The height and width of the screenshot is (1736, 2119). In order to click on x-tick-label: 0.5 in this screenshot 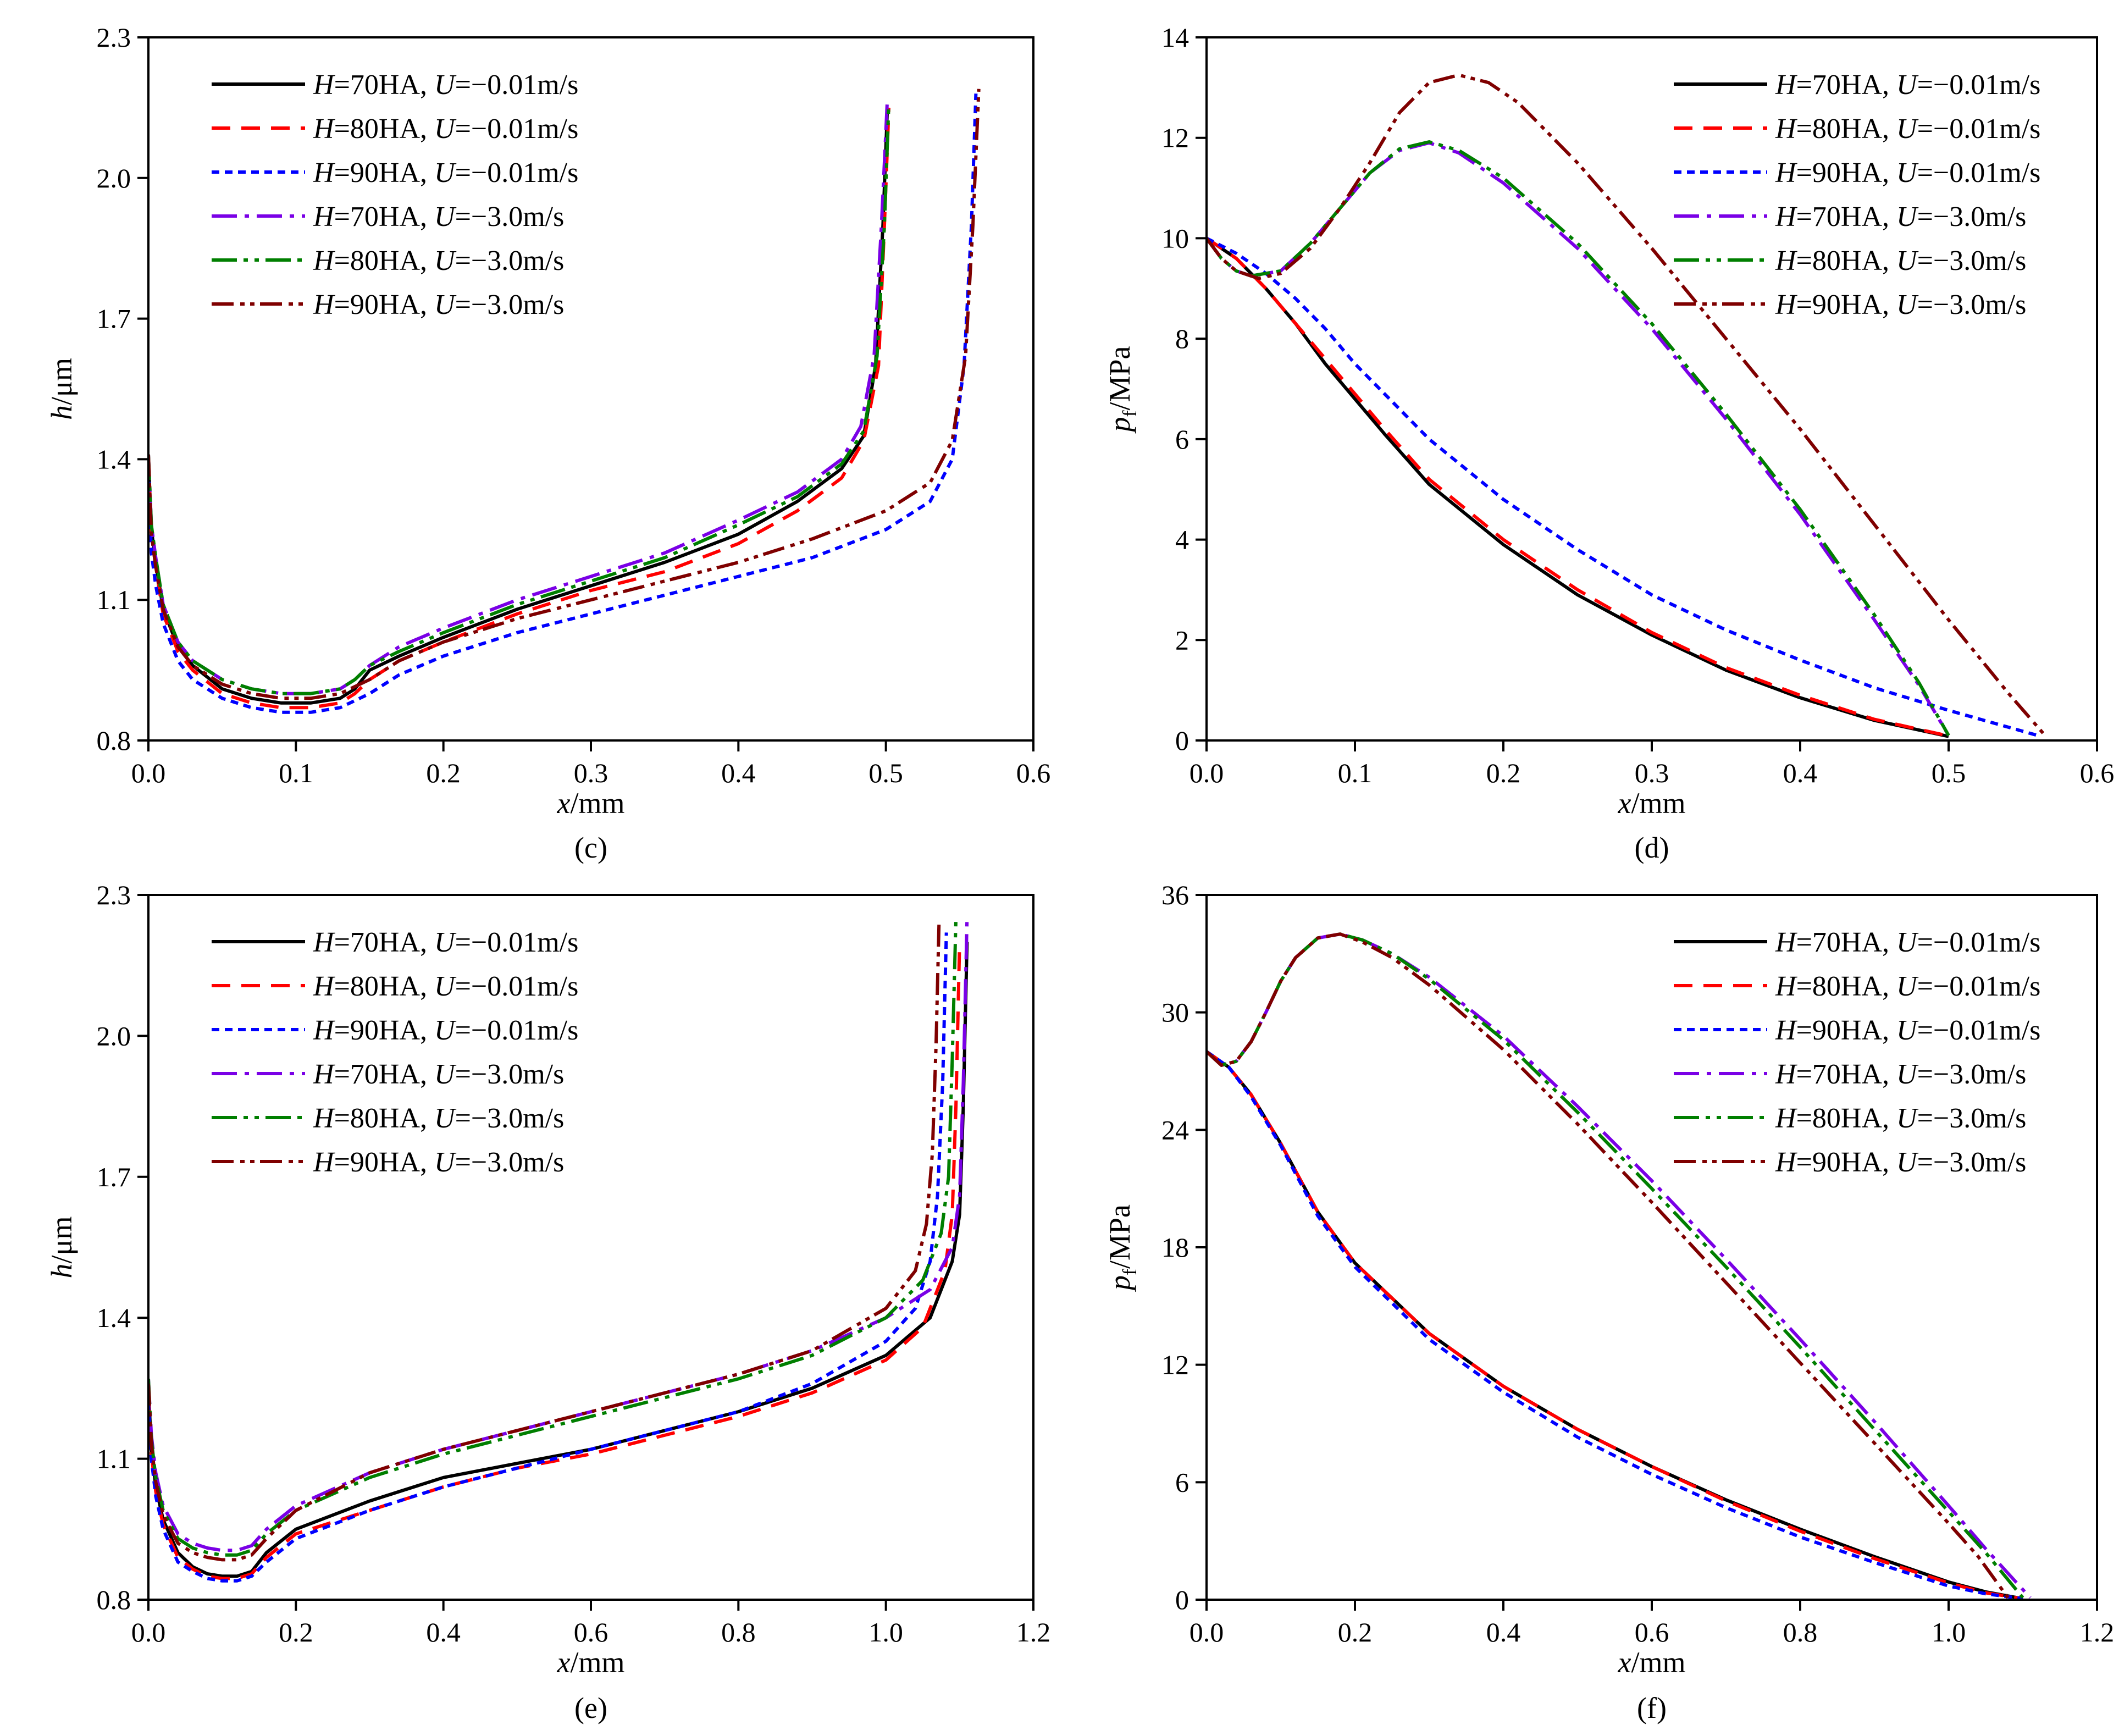, I will do `click(1949, 773)`.